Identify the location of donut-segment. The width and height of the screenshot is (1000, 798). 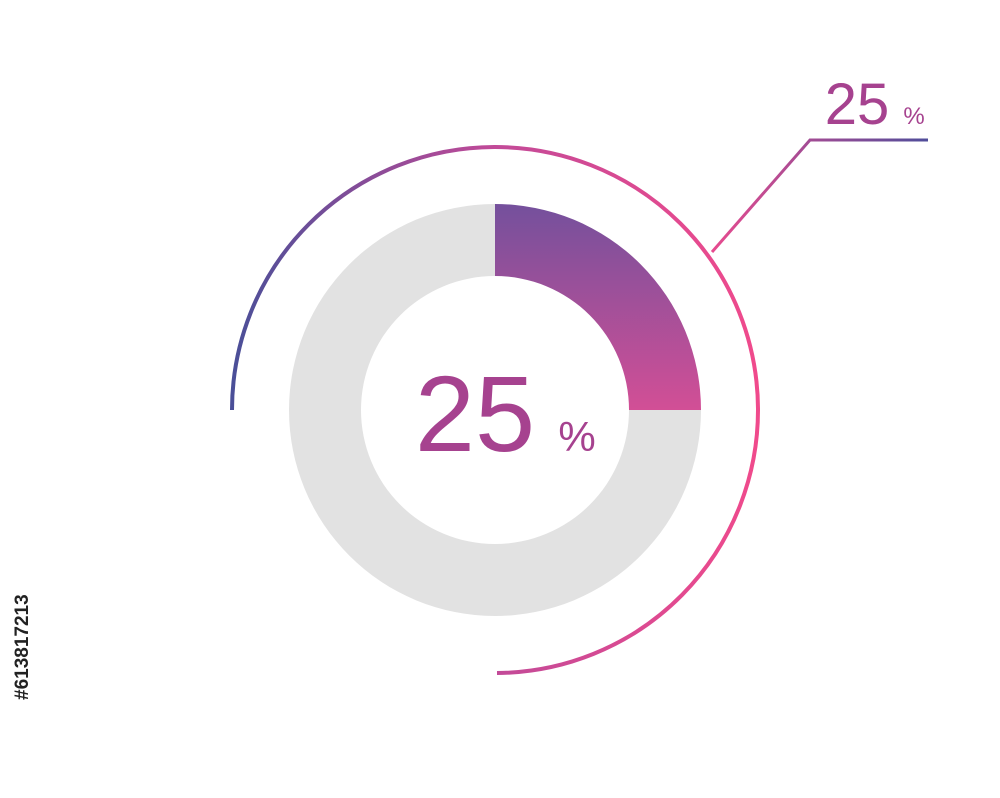
(598, 307).